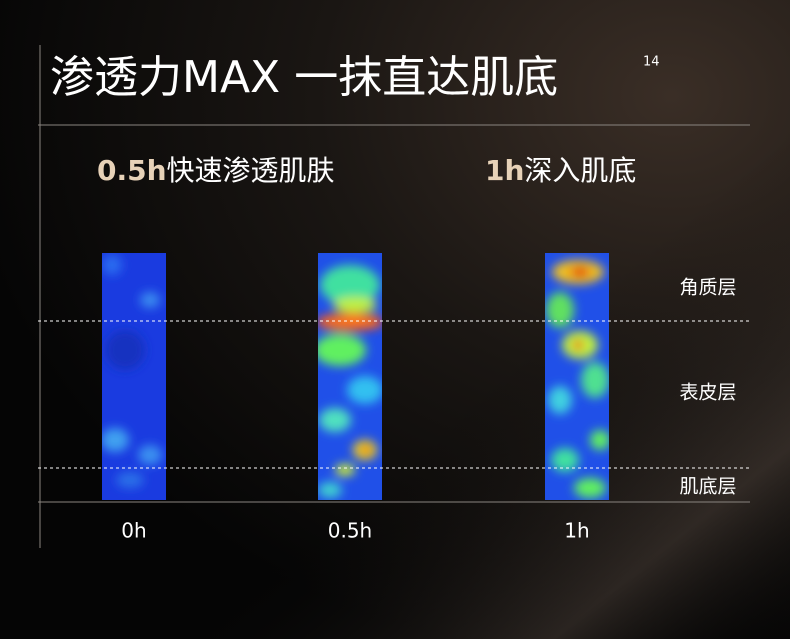  Describe the element at coordinates (304, 77) in the screenshot. I see `title: 渗透力MAX 一抹直达肌底` at that location.